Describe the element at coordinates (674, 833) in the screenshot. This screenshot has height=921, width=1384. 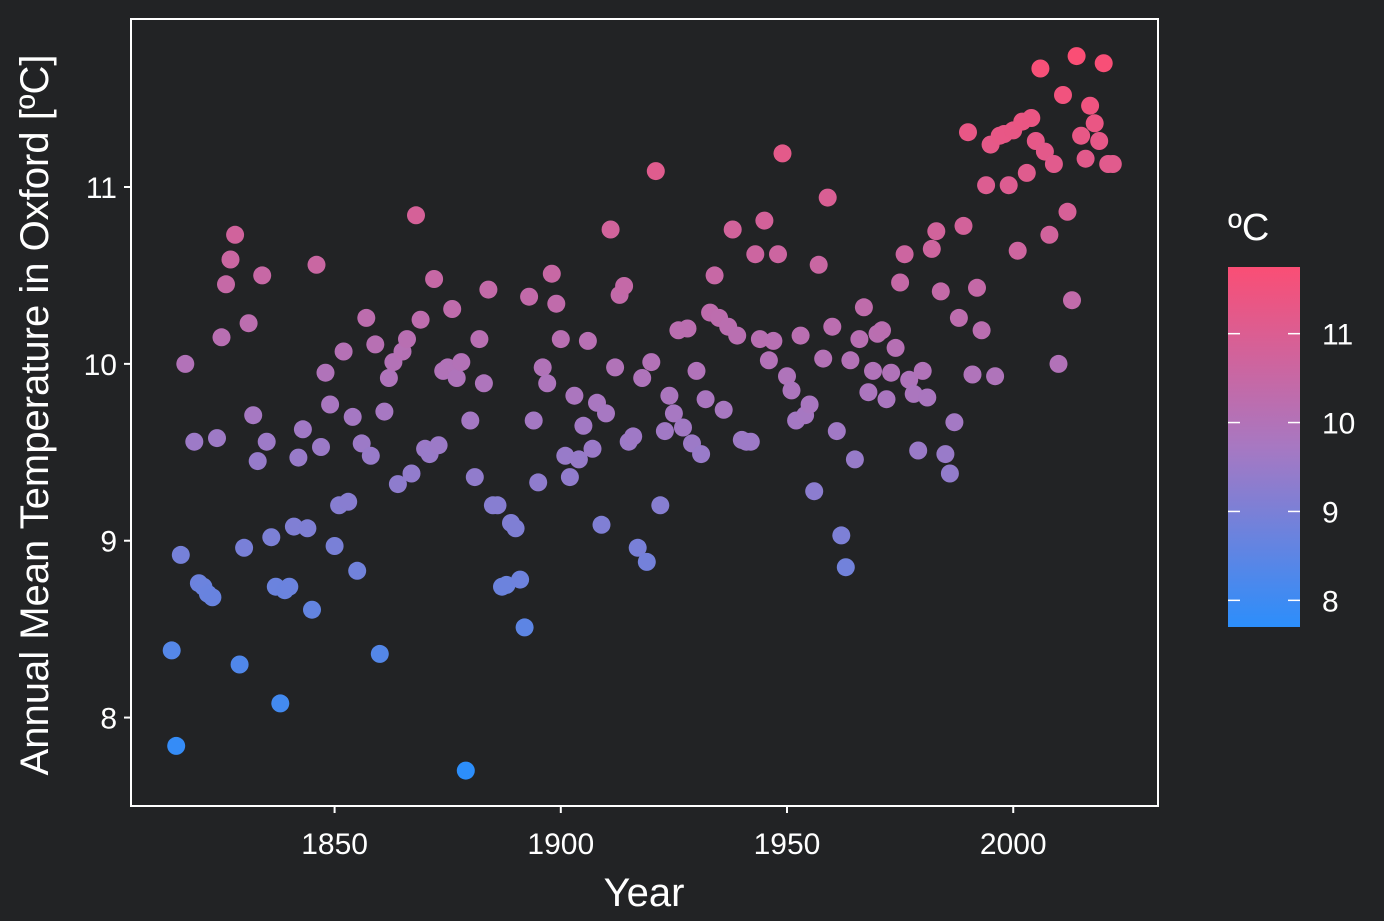
I see `x-axis: 1850 1900 1950 2000` at that location.